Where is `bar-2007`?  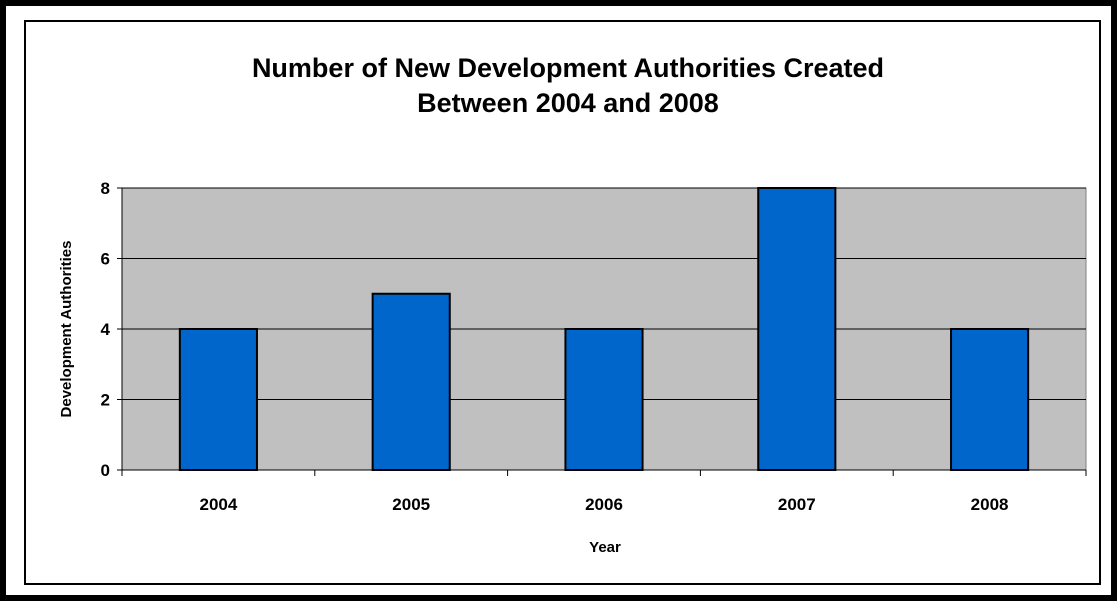
bar-2007 is located at coordinates (797, 329).